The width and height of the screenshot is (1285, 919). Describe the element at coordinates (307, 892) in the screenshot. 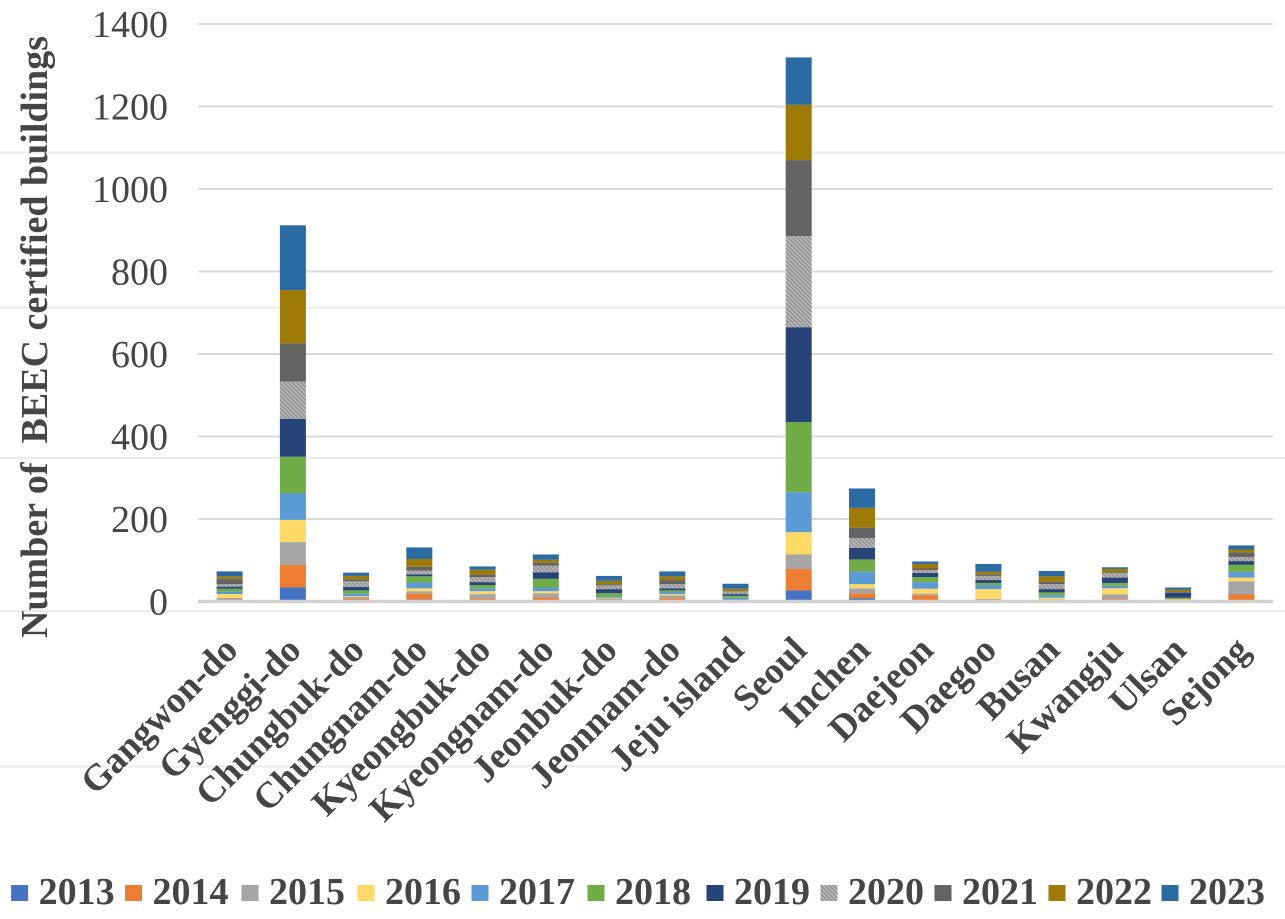

I see `svg-text: 2015` at that location.